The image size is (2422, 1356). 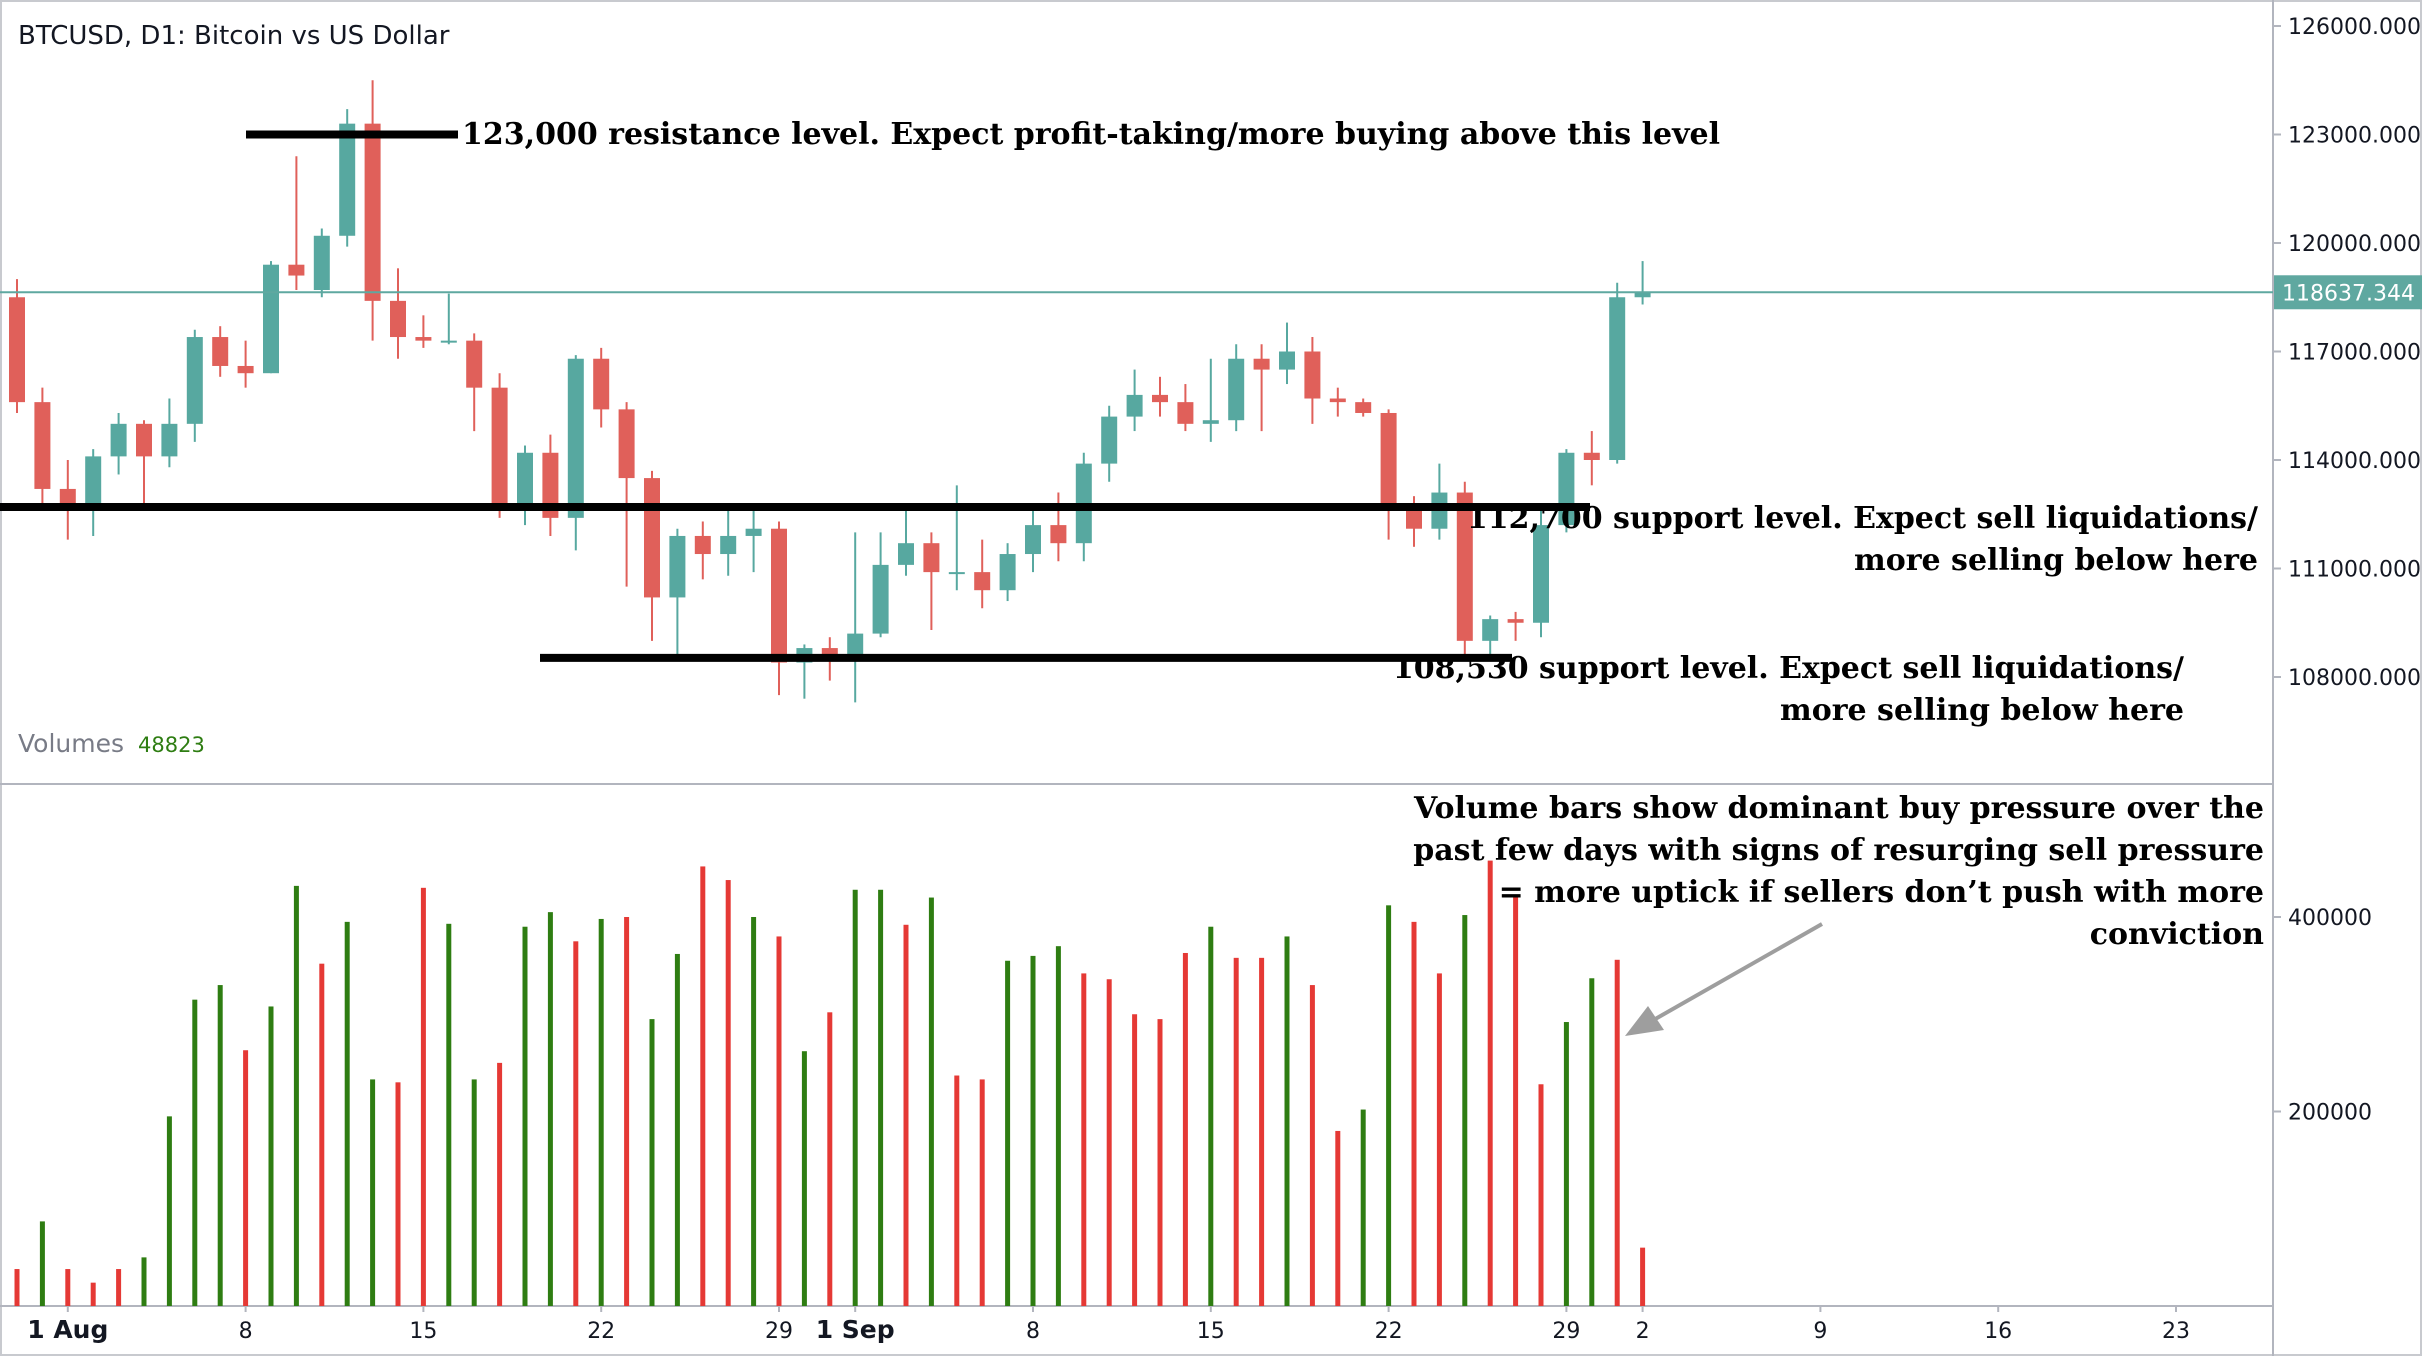 What do you see at coordinates (2354, 136) in the screenshot?
I see `price-tick-label: 123000.000` at bounding box center [2354, 136].